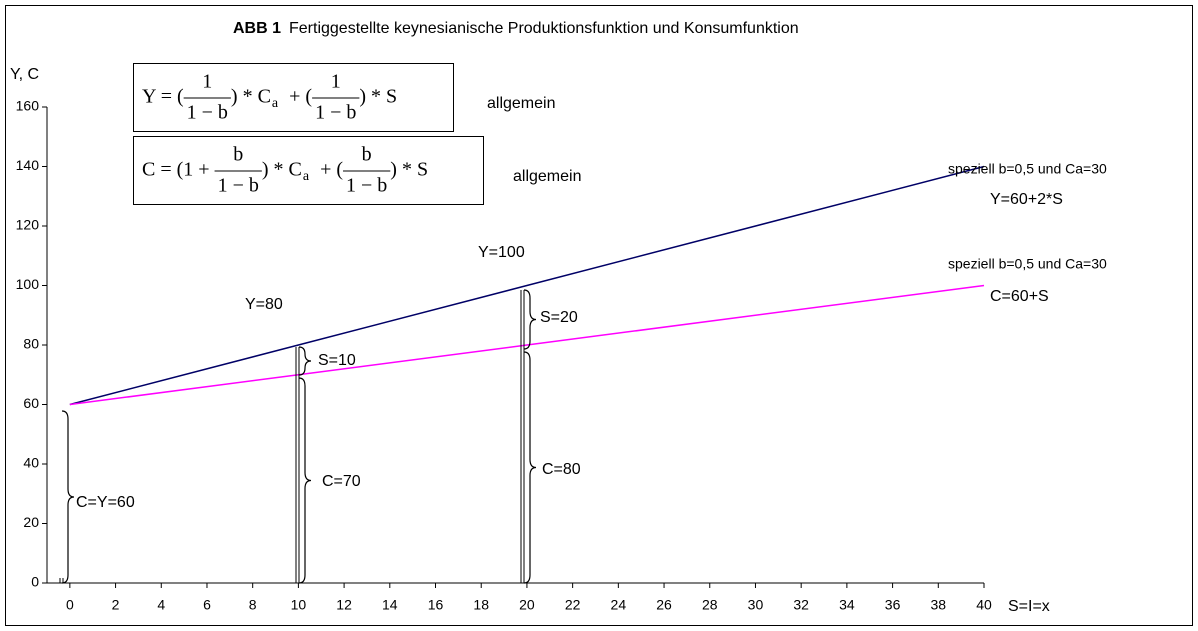 This screenshot has width=1198, height=631. Describe the element at coordinates (70, 605) in the screenshot. I see `x-tick-label: 0` at that location.